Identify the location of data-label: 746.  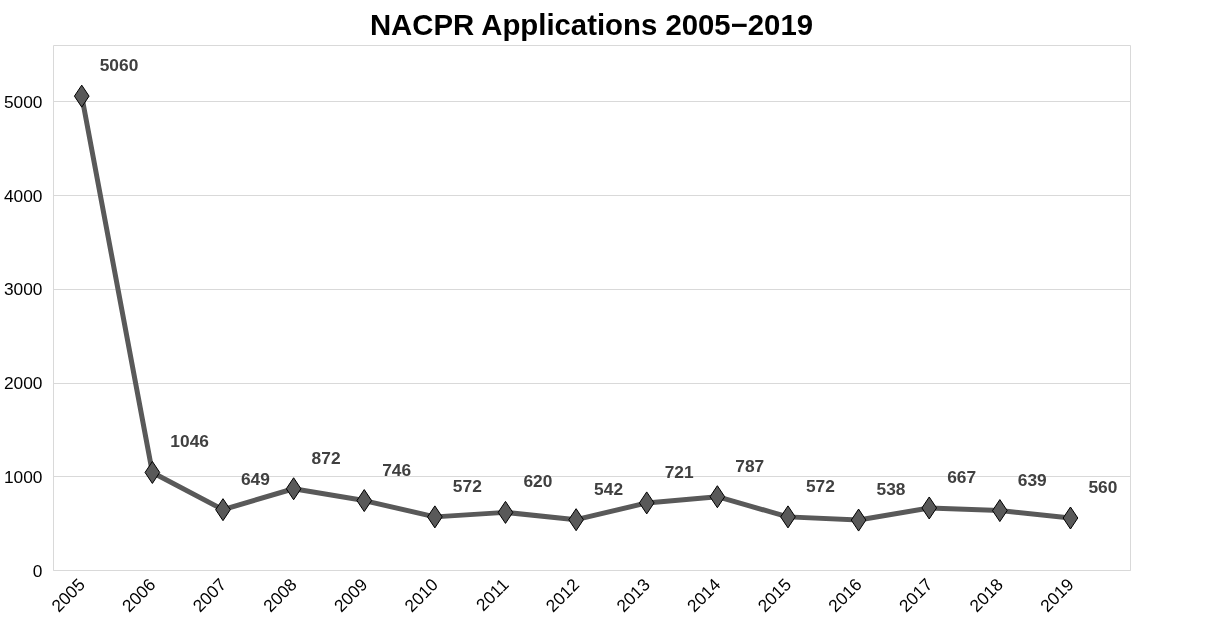
(397, 469).